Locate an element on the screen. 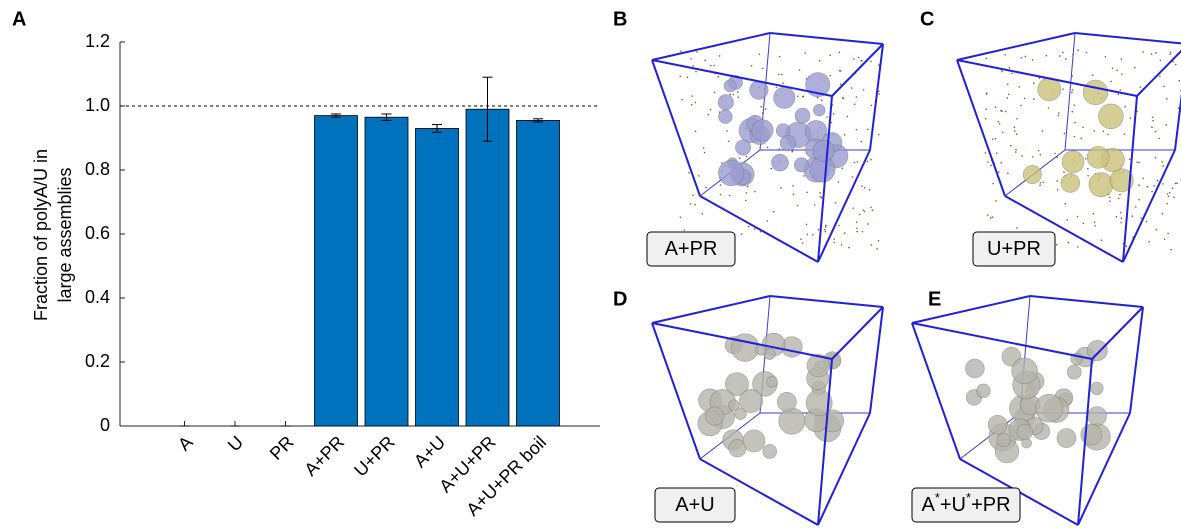  label-part: A is located at coordinates (928, 505).